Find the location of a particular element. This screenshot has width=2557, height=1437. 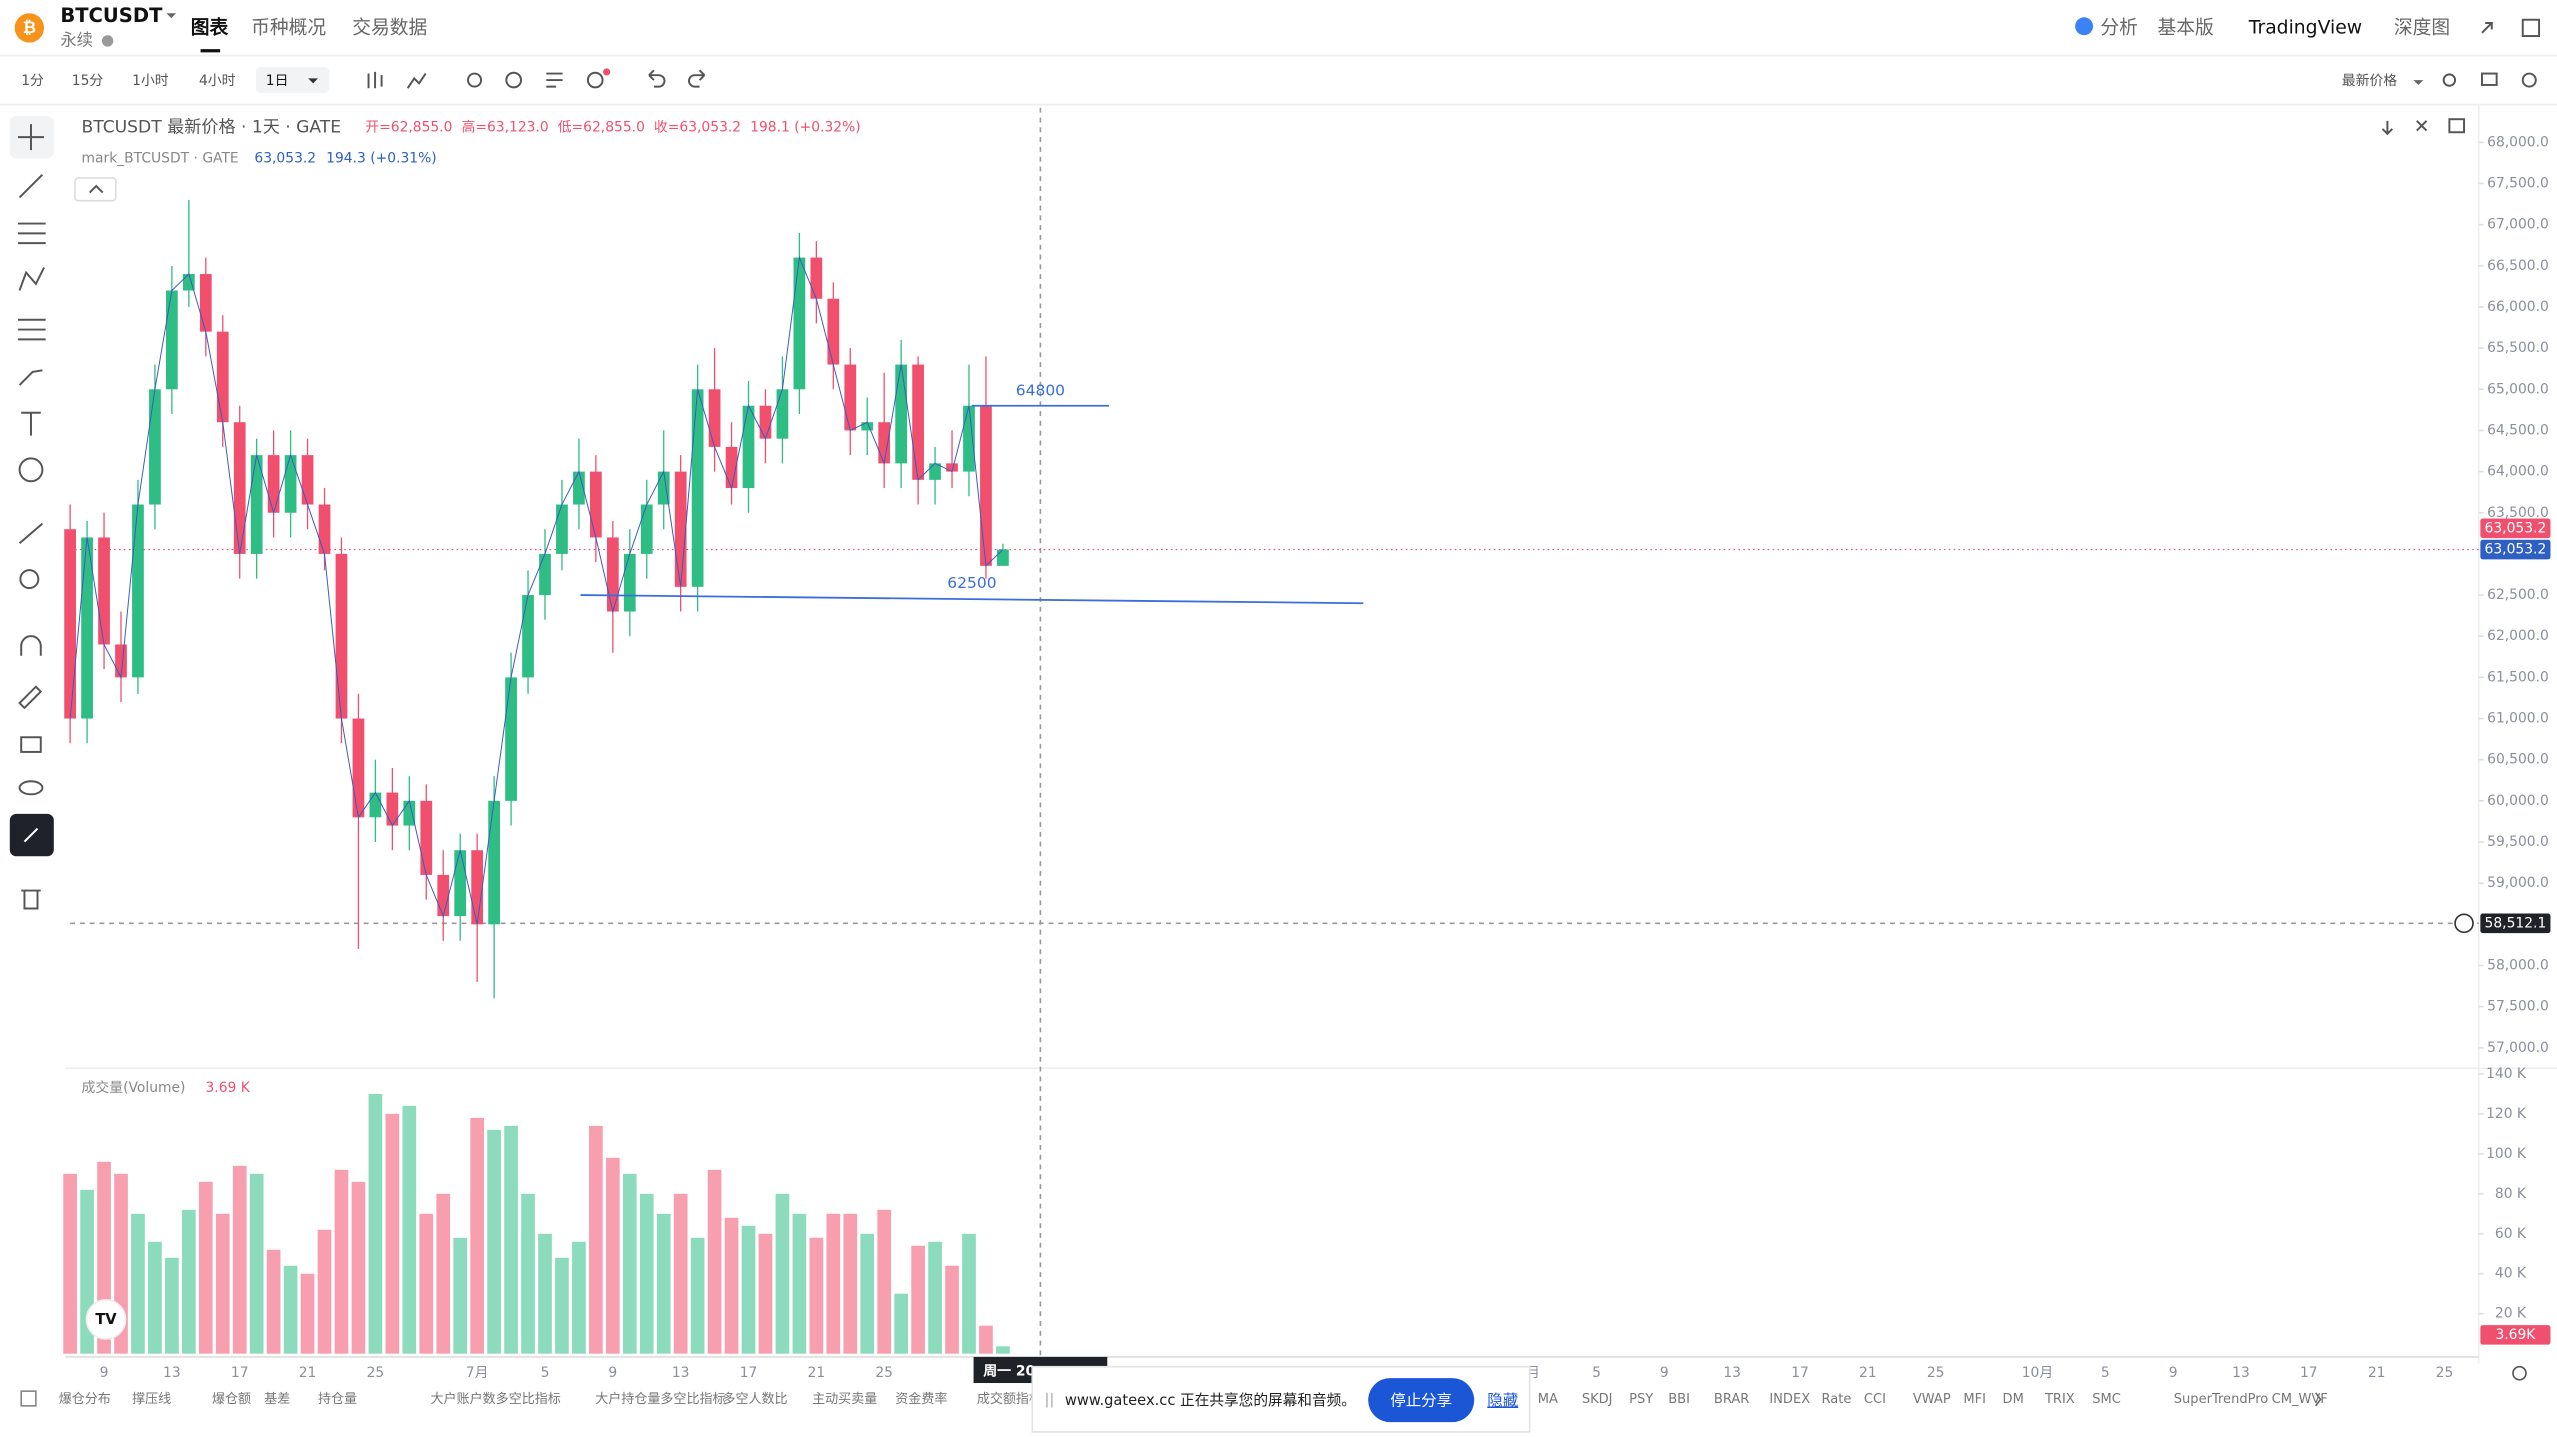

maximize-pane is located at coordinates (2457, 126).